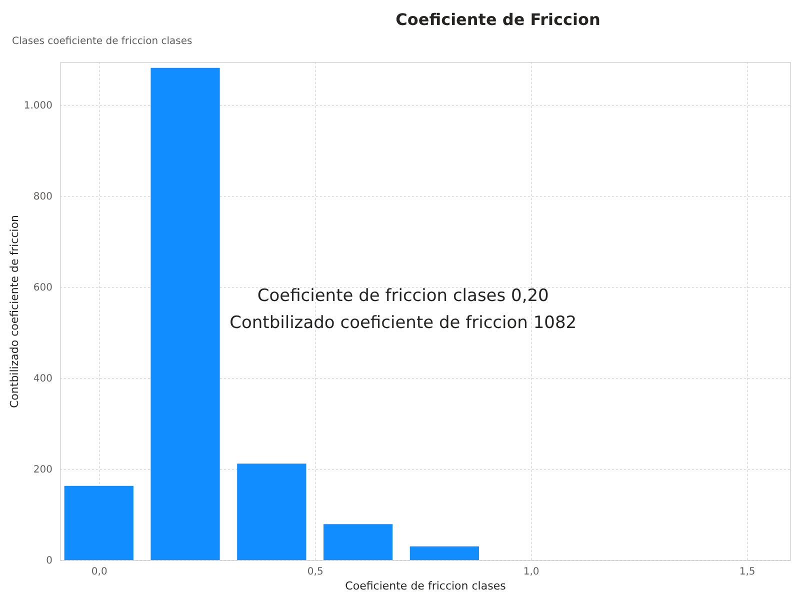 The width and height of the screenshot is (798, 601). I want to click on y-tick-label: 200, so click(42, 470).